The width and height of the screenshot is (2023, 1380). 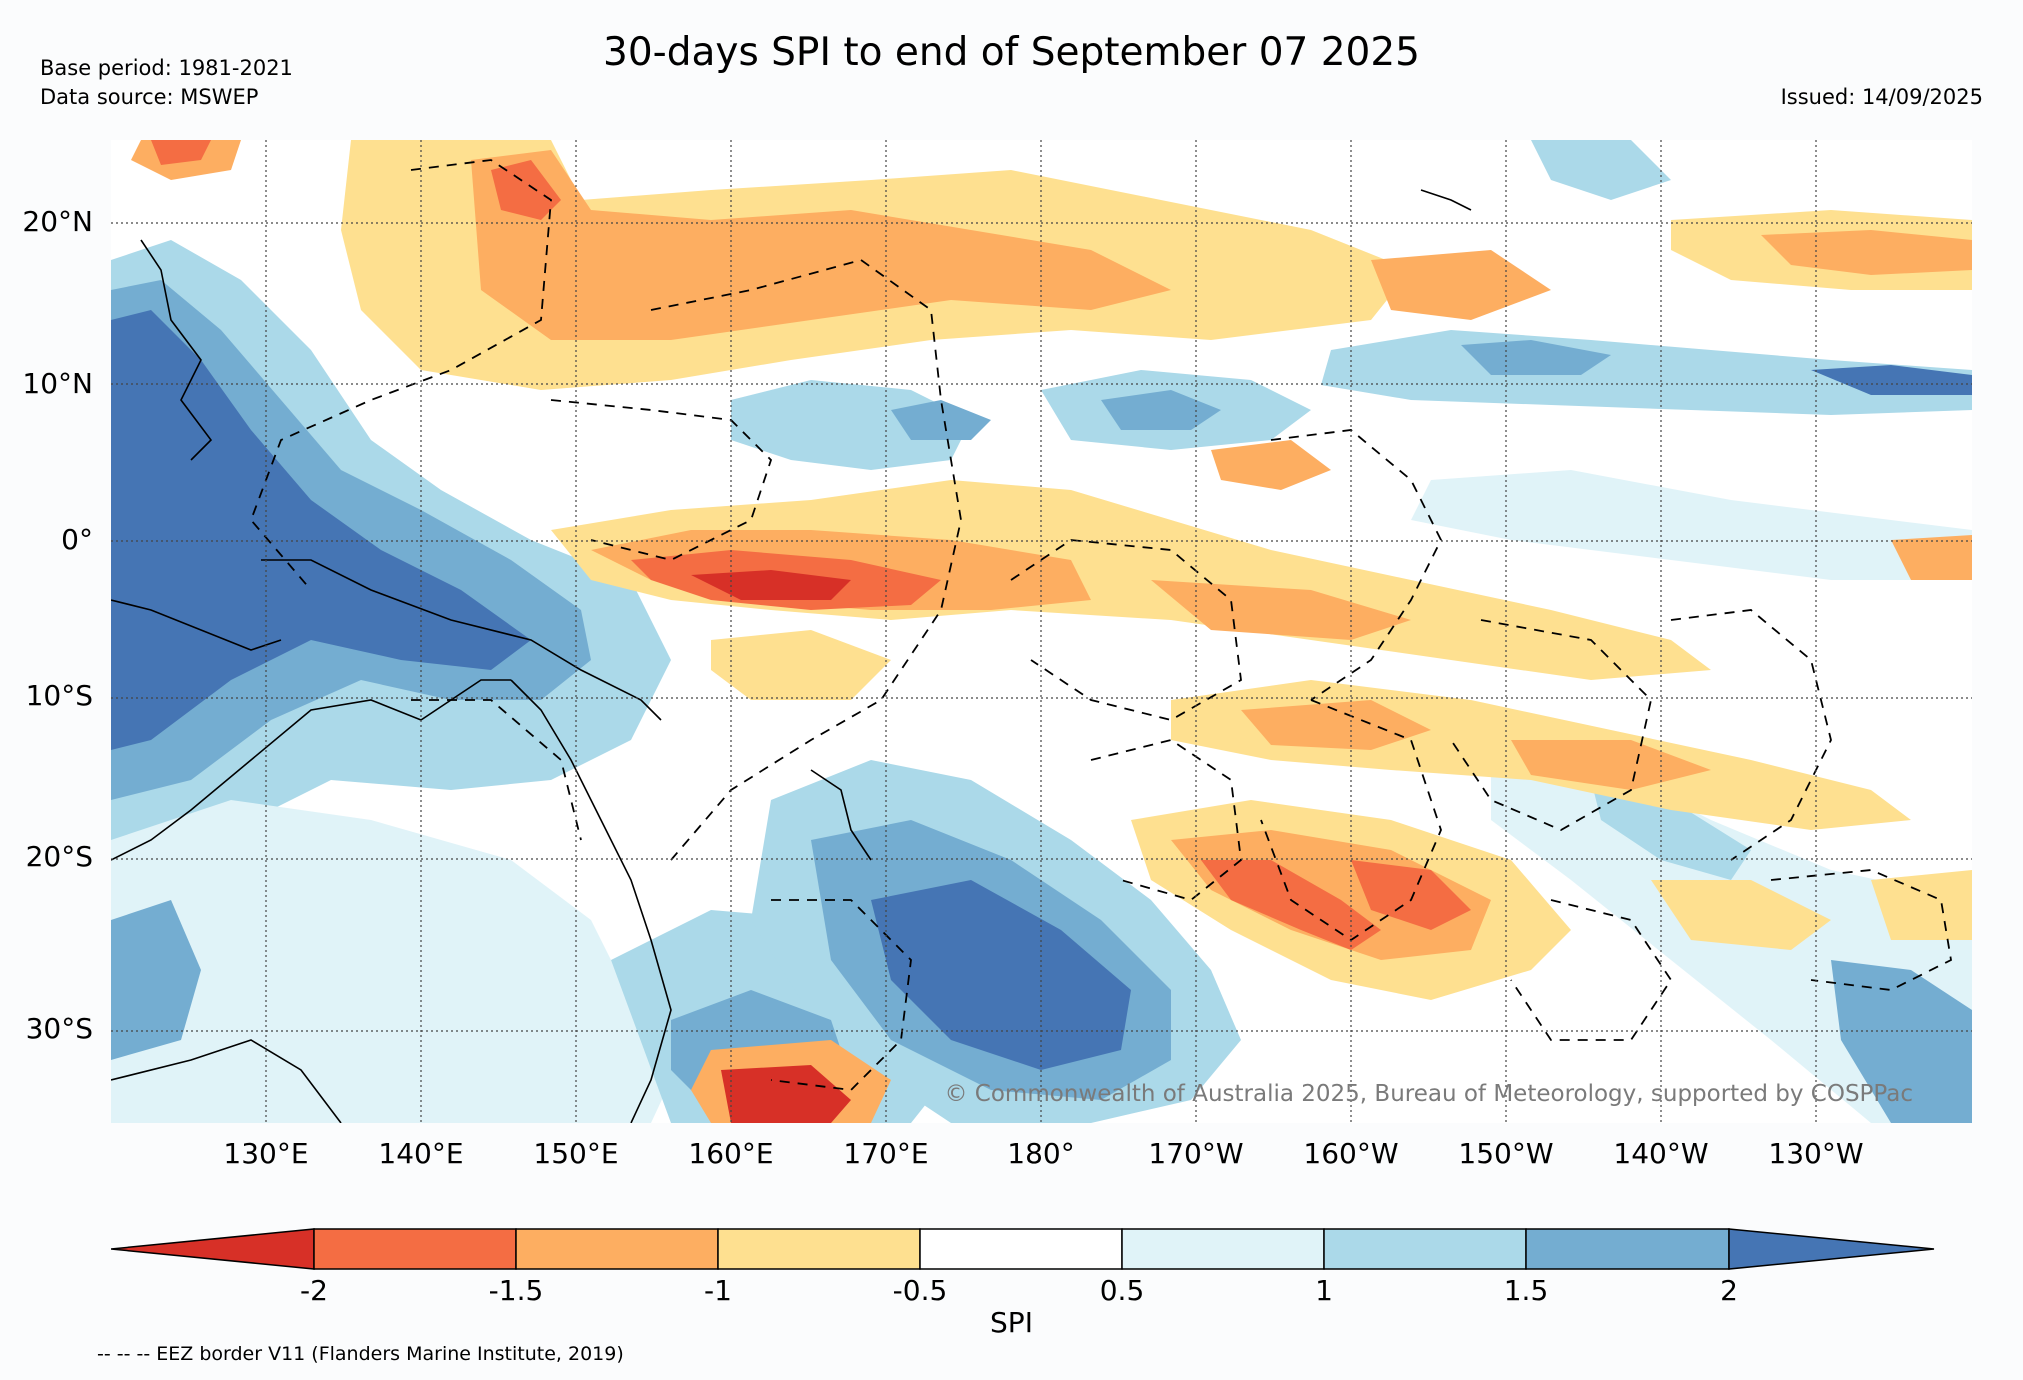 I want to click on lon-label-150e: 150°E, so click(x=576, y=1153).